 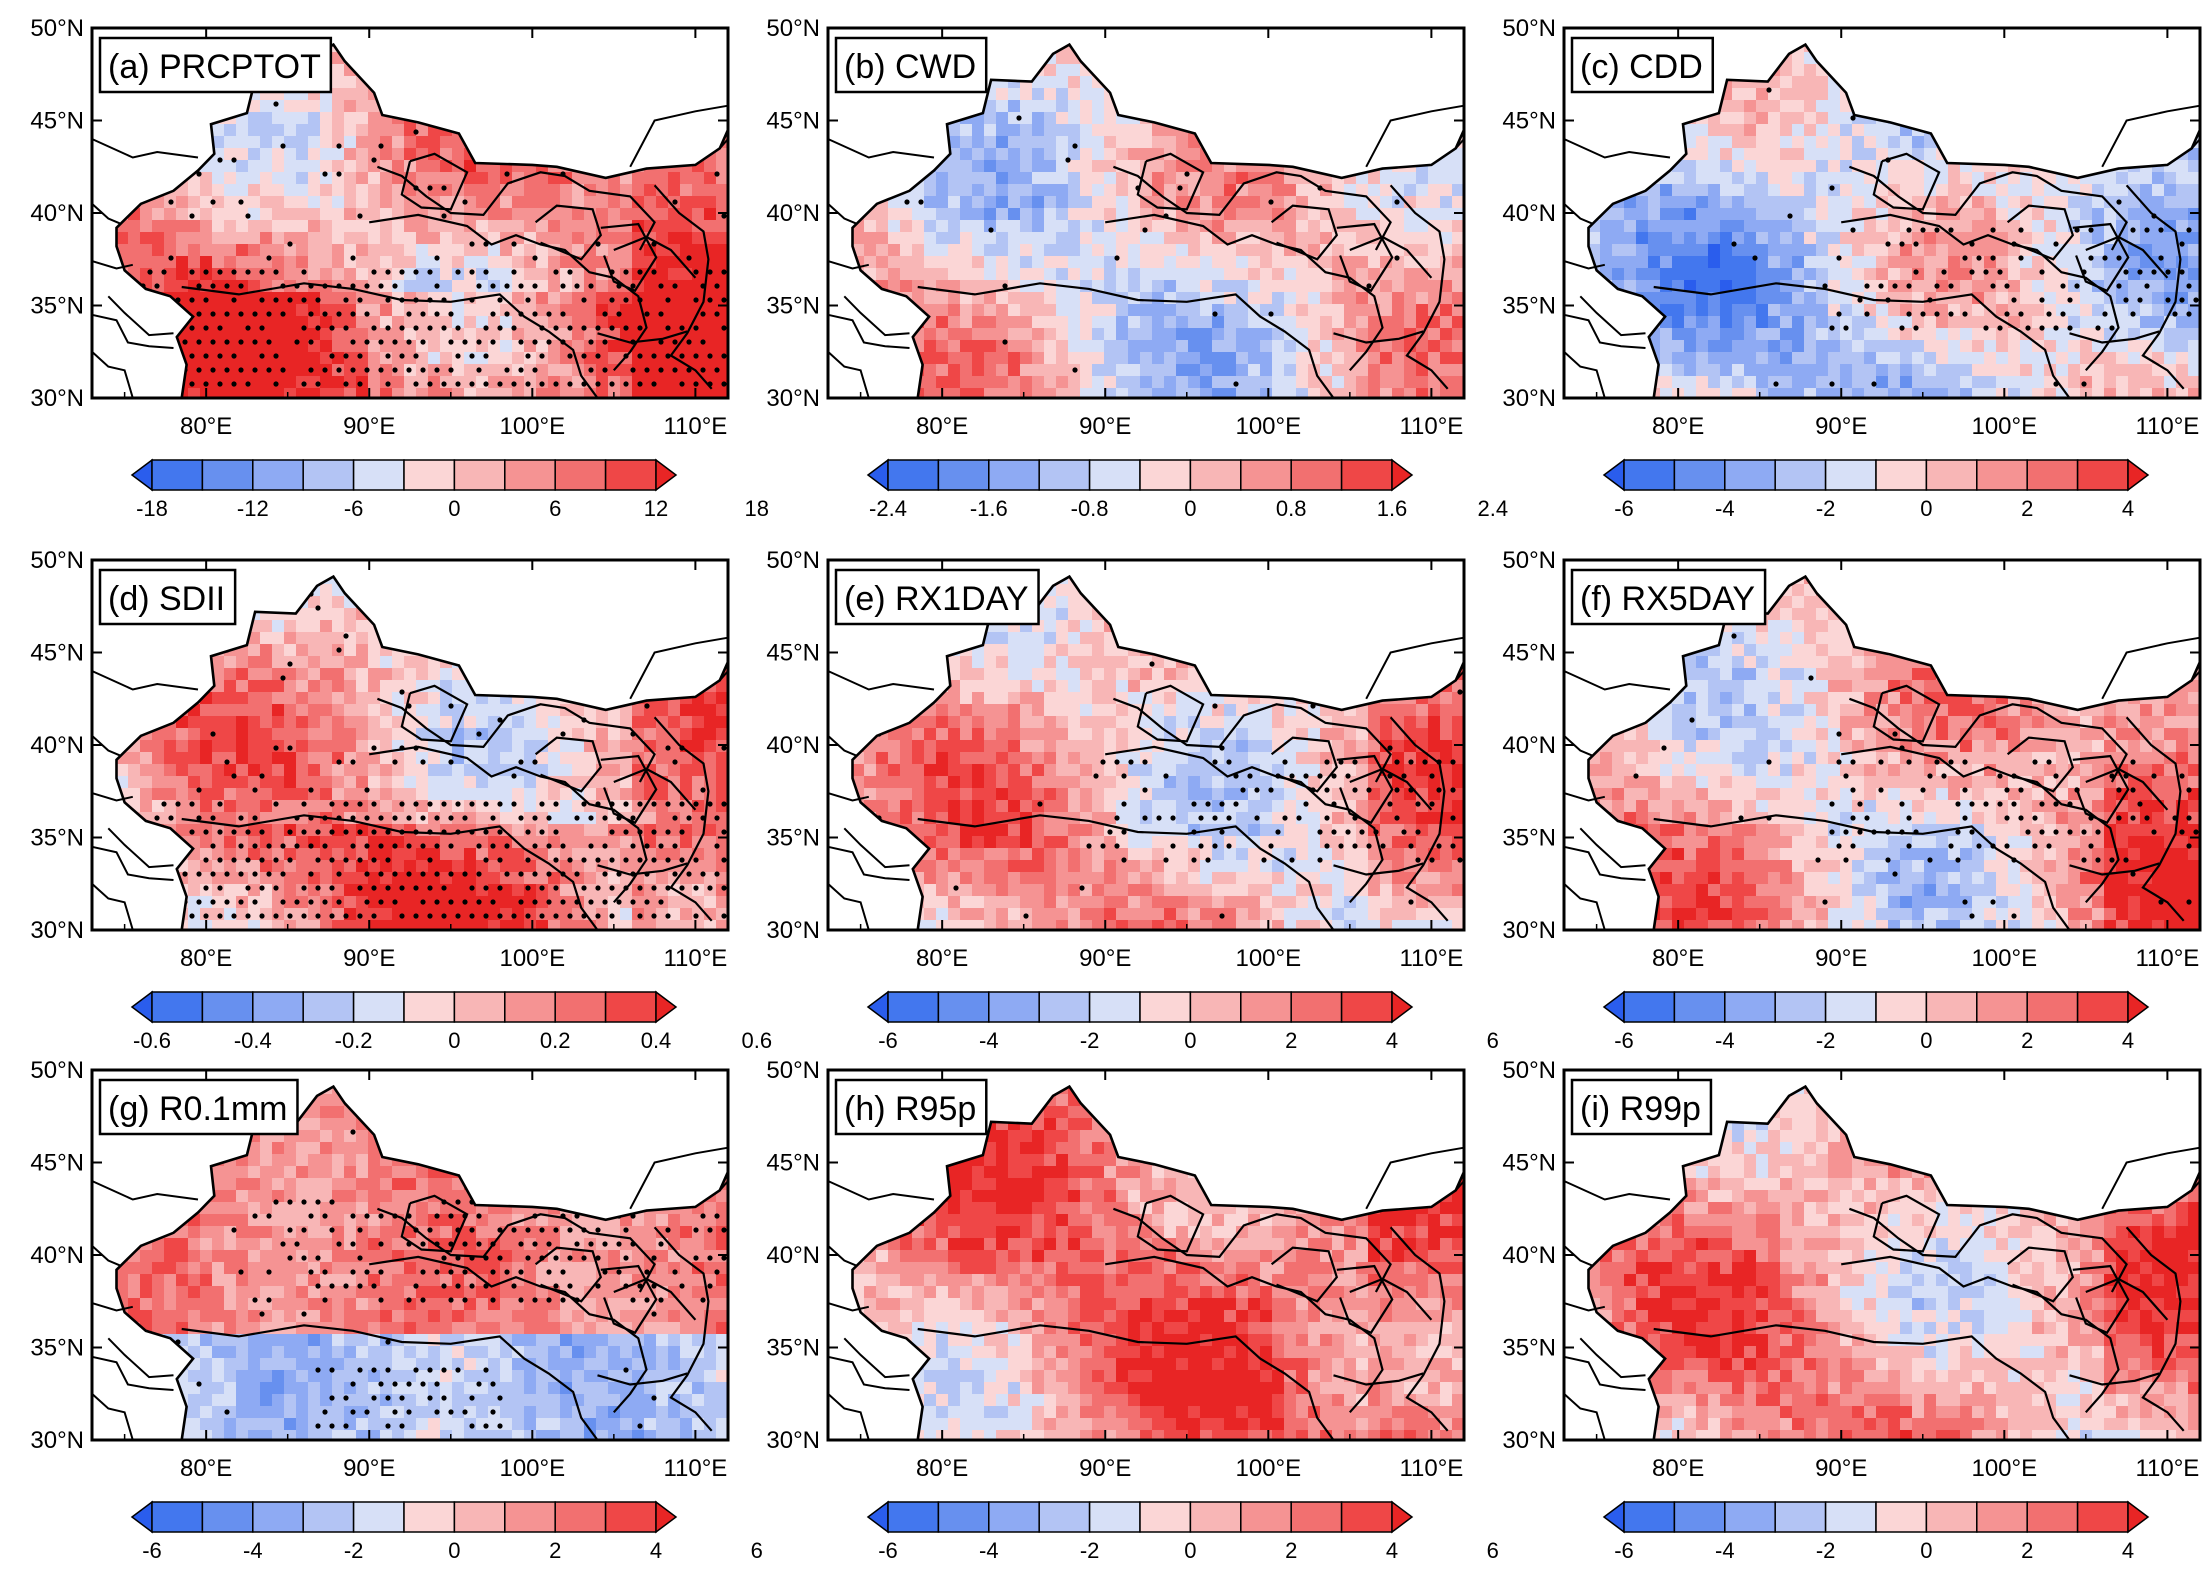 What do you see at coordinates (253, 1550) in the screenshot?
I see `colorbar-label: -4` at bounding box center [253, 1550].